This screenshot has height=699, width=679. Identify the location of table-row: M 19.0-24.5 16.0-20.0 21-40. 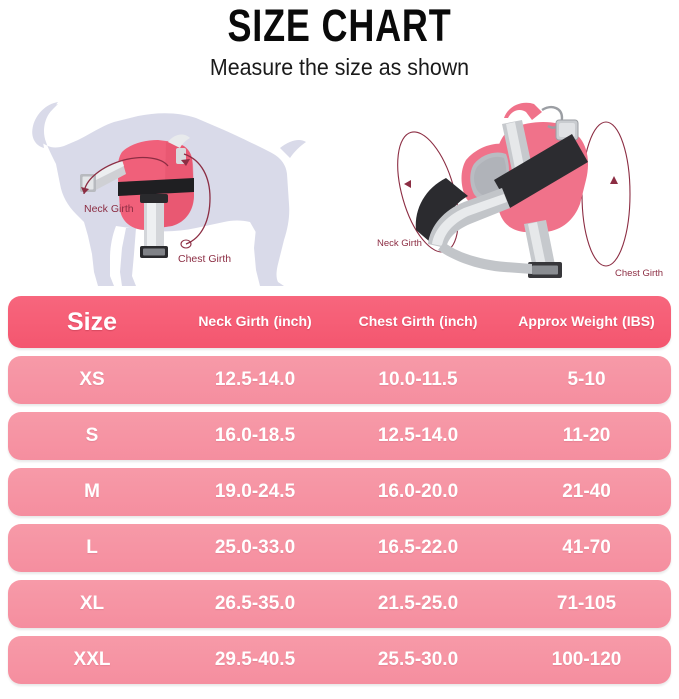
(339, 492).